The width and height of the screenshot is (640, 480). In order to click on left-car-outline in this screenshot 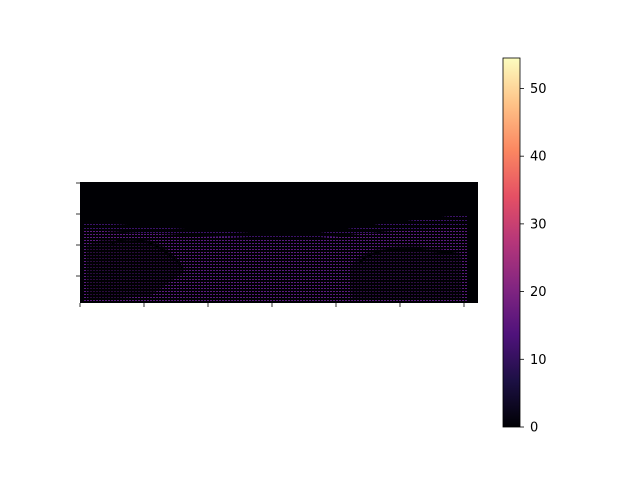, I will do `click(148, 254)`.